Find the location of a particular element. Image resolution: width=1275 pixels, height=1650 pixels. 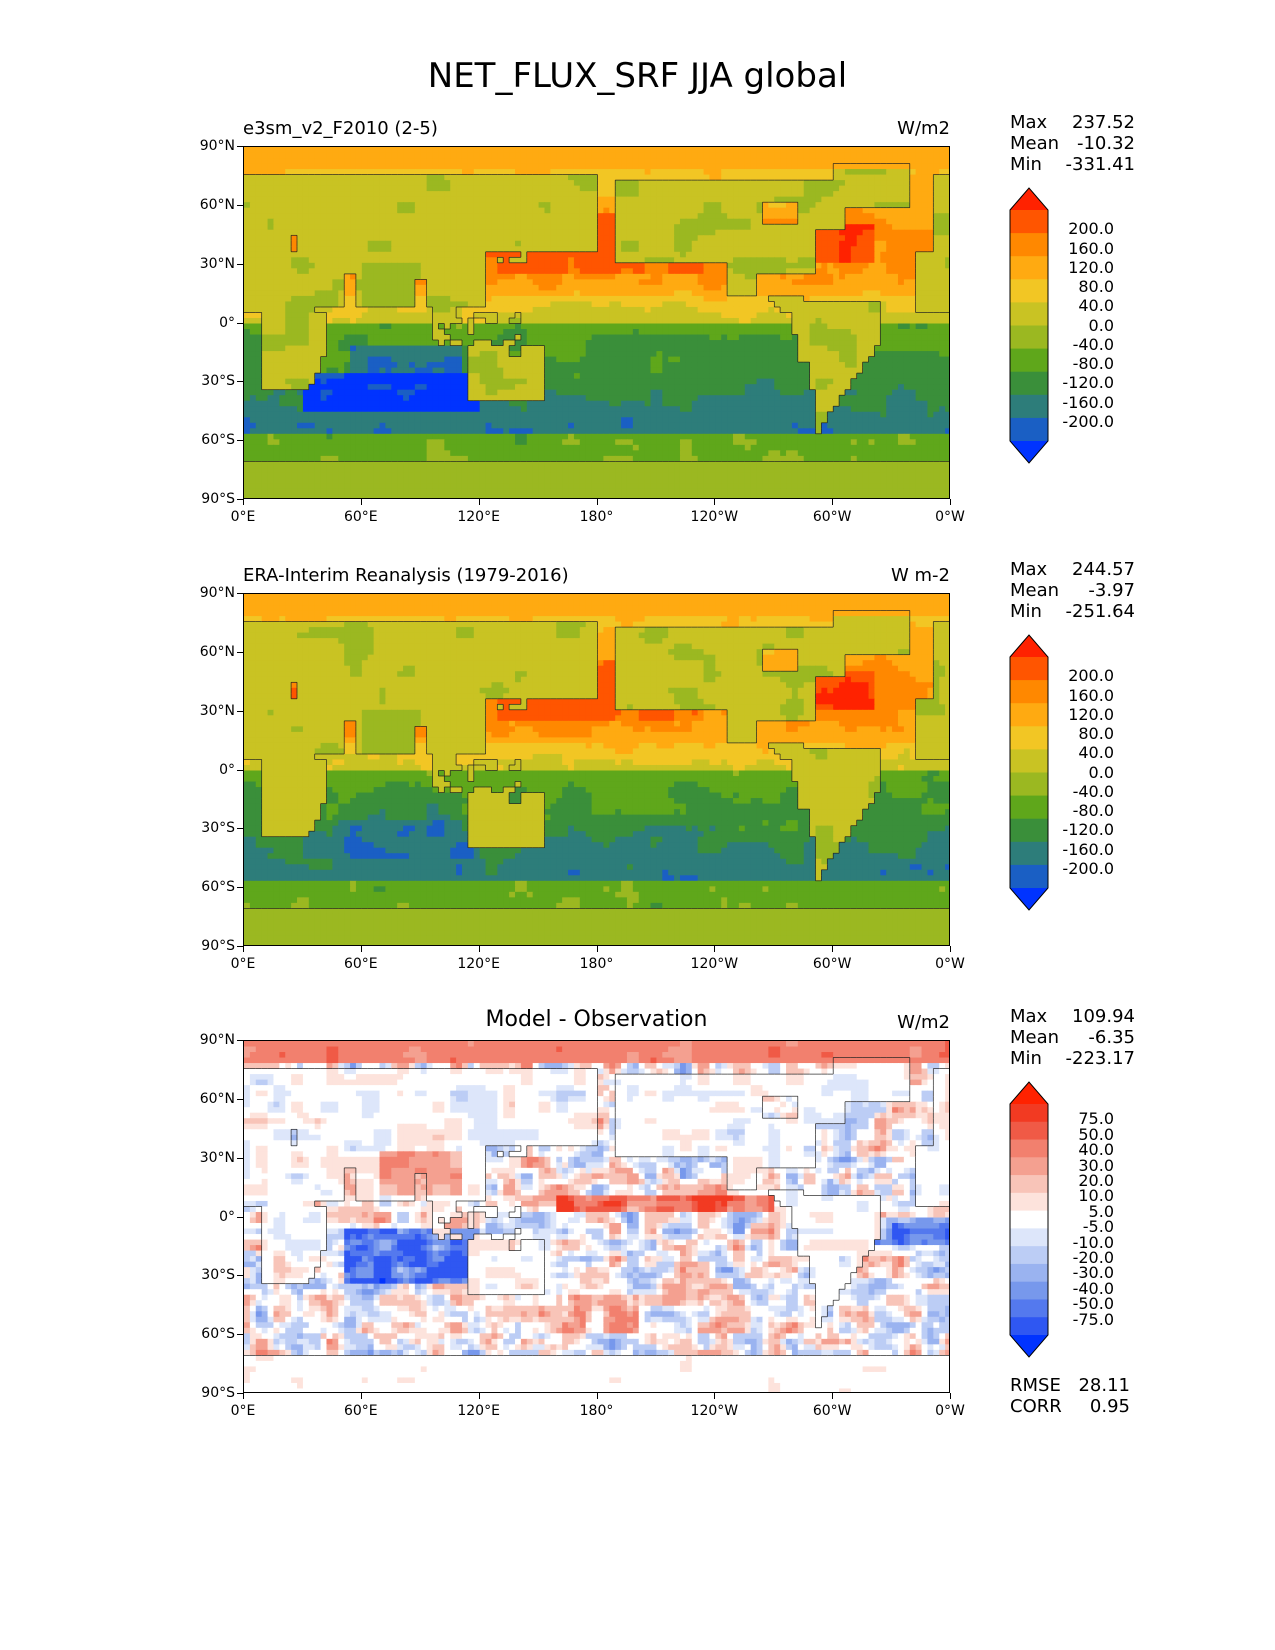

stat-mean-value: -6.35 is located at coordinates (1111, 1037).